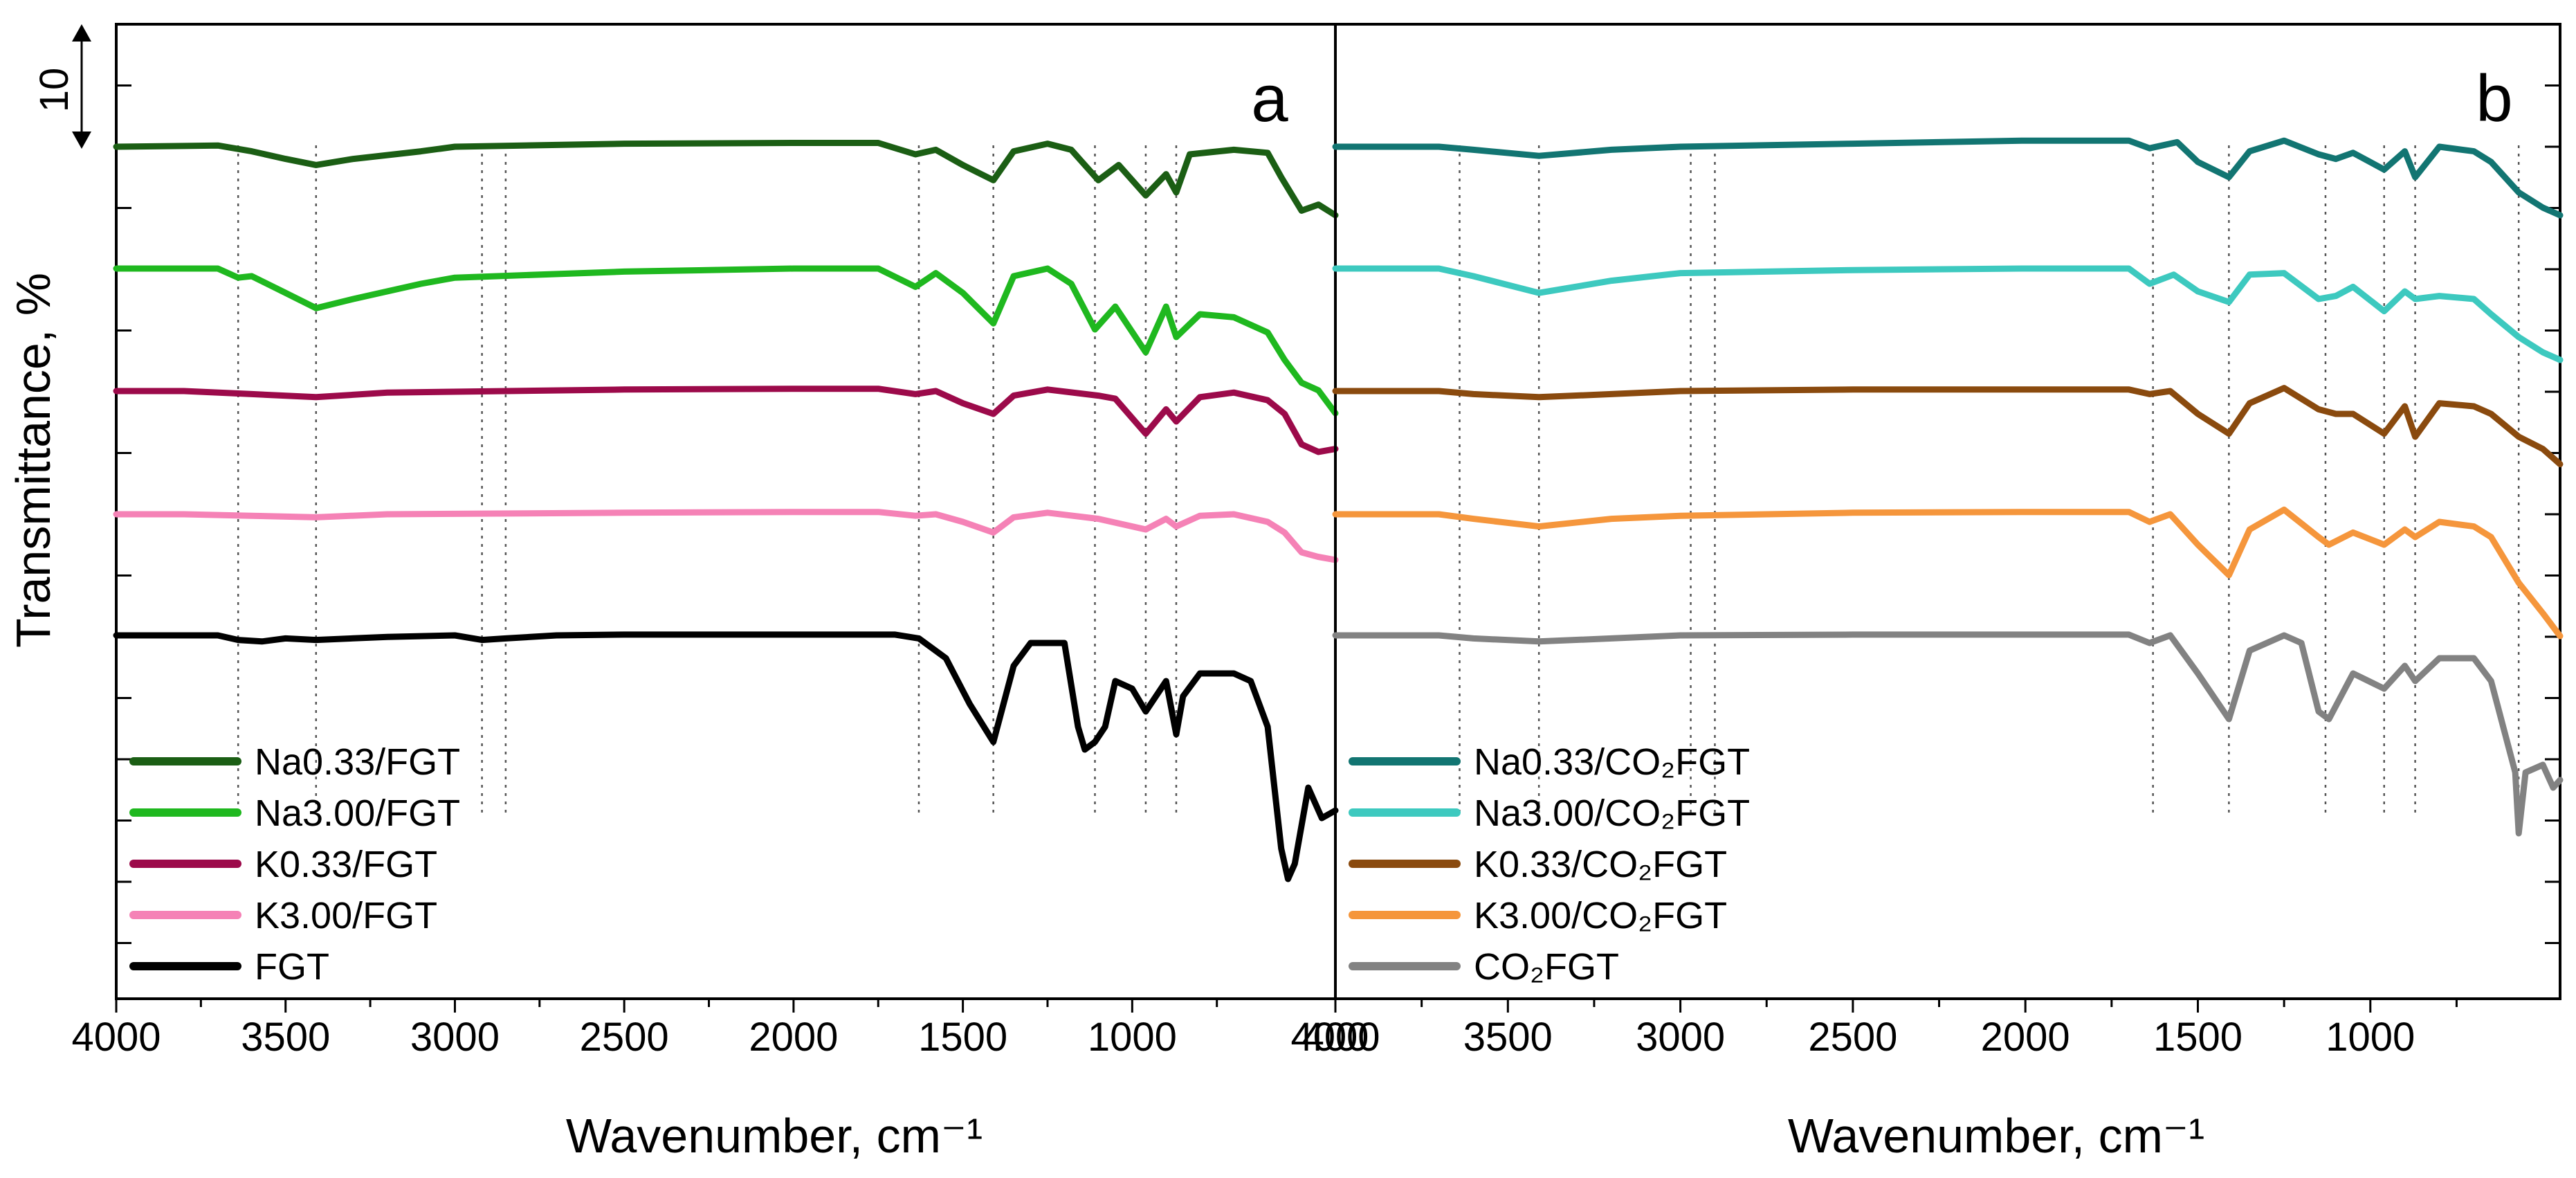  I want to click on legend-label: Na3.00/FGT, so click(358, 813).